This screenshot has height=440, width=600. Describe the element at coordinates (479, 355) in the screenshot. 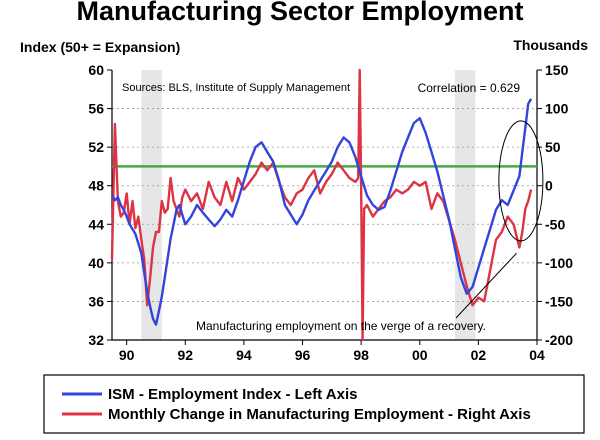

I see `x-tick-label: 02` at that location.